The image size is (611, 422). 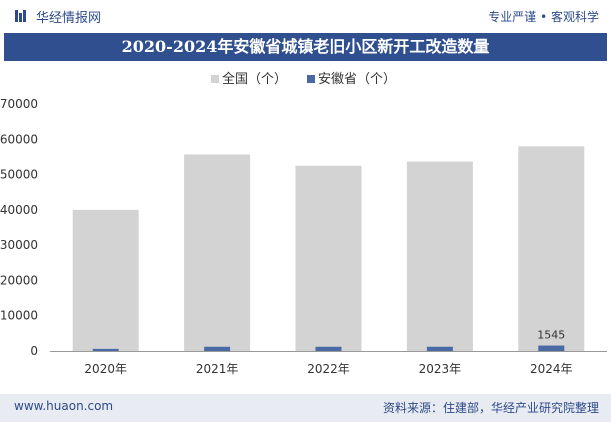 What do you see at coordinates (254, 79) in the screenshot?
I see `legend-label: 全国（个）` at bounding box center [254, 79].